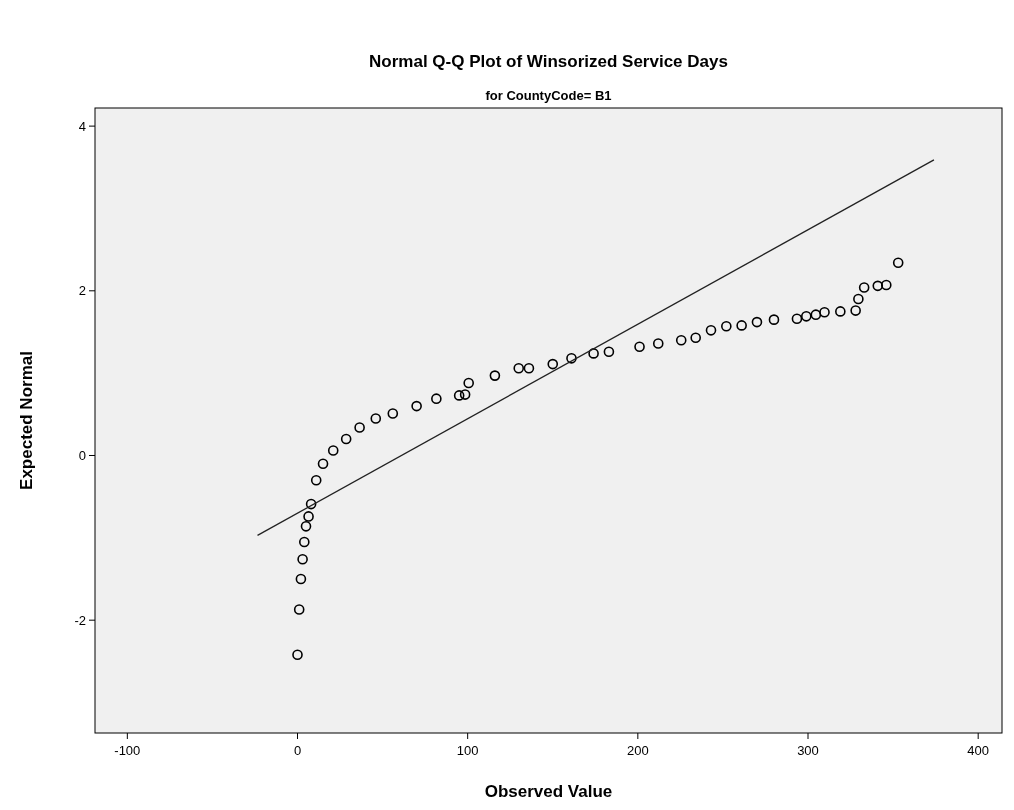  What do you see at coordinates (80, 620) in the screenshot?
I see `y-tick-label: -2` at bounding box center [80, 620].